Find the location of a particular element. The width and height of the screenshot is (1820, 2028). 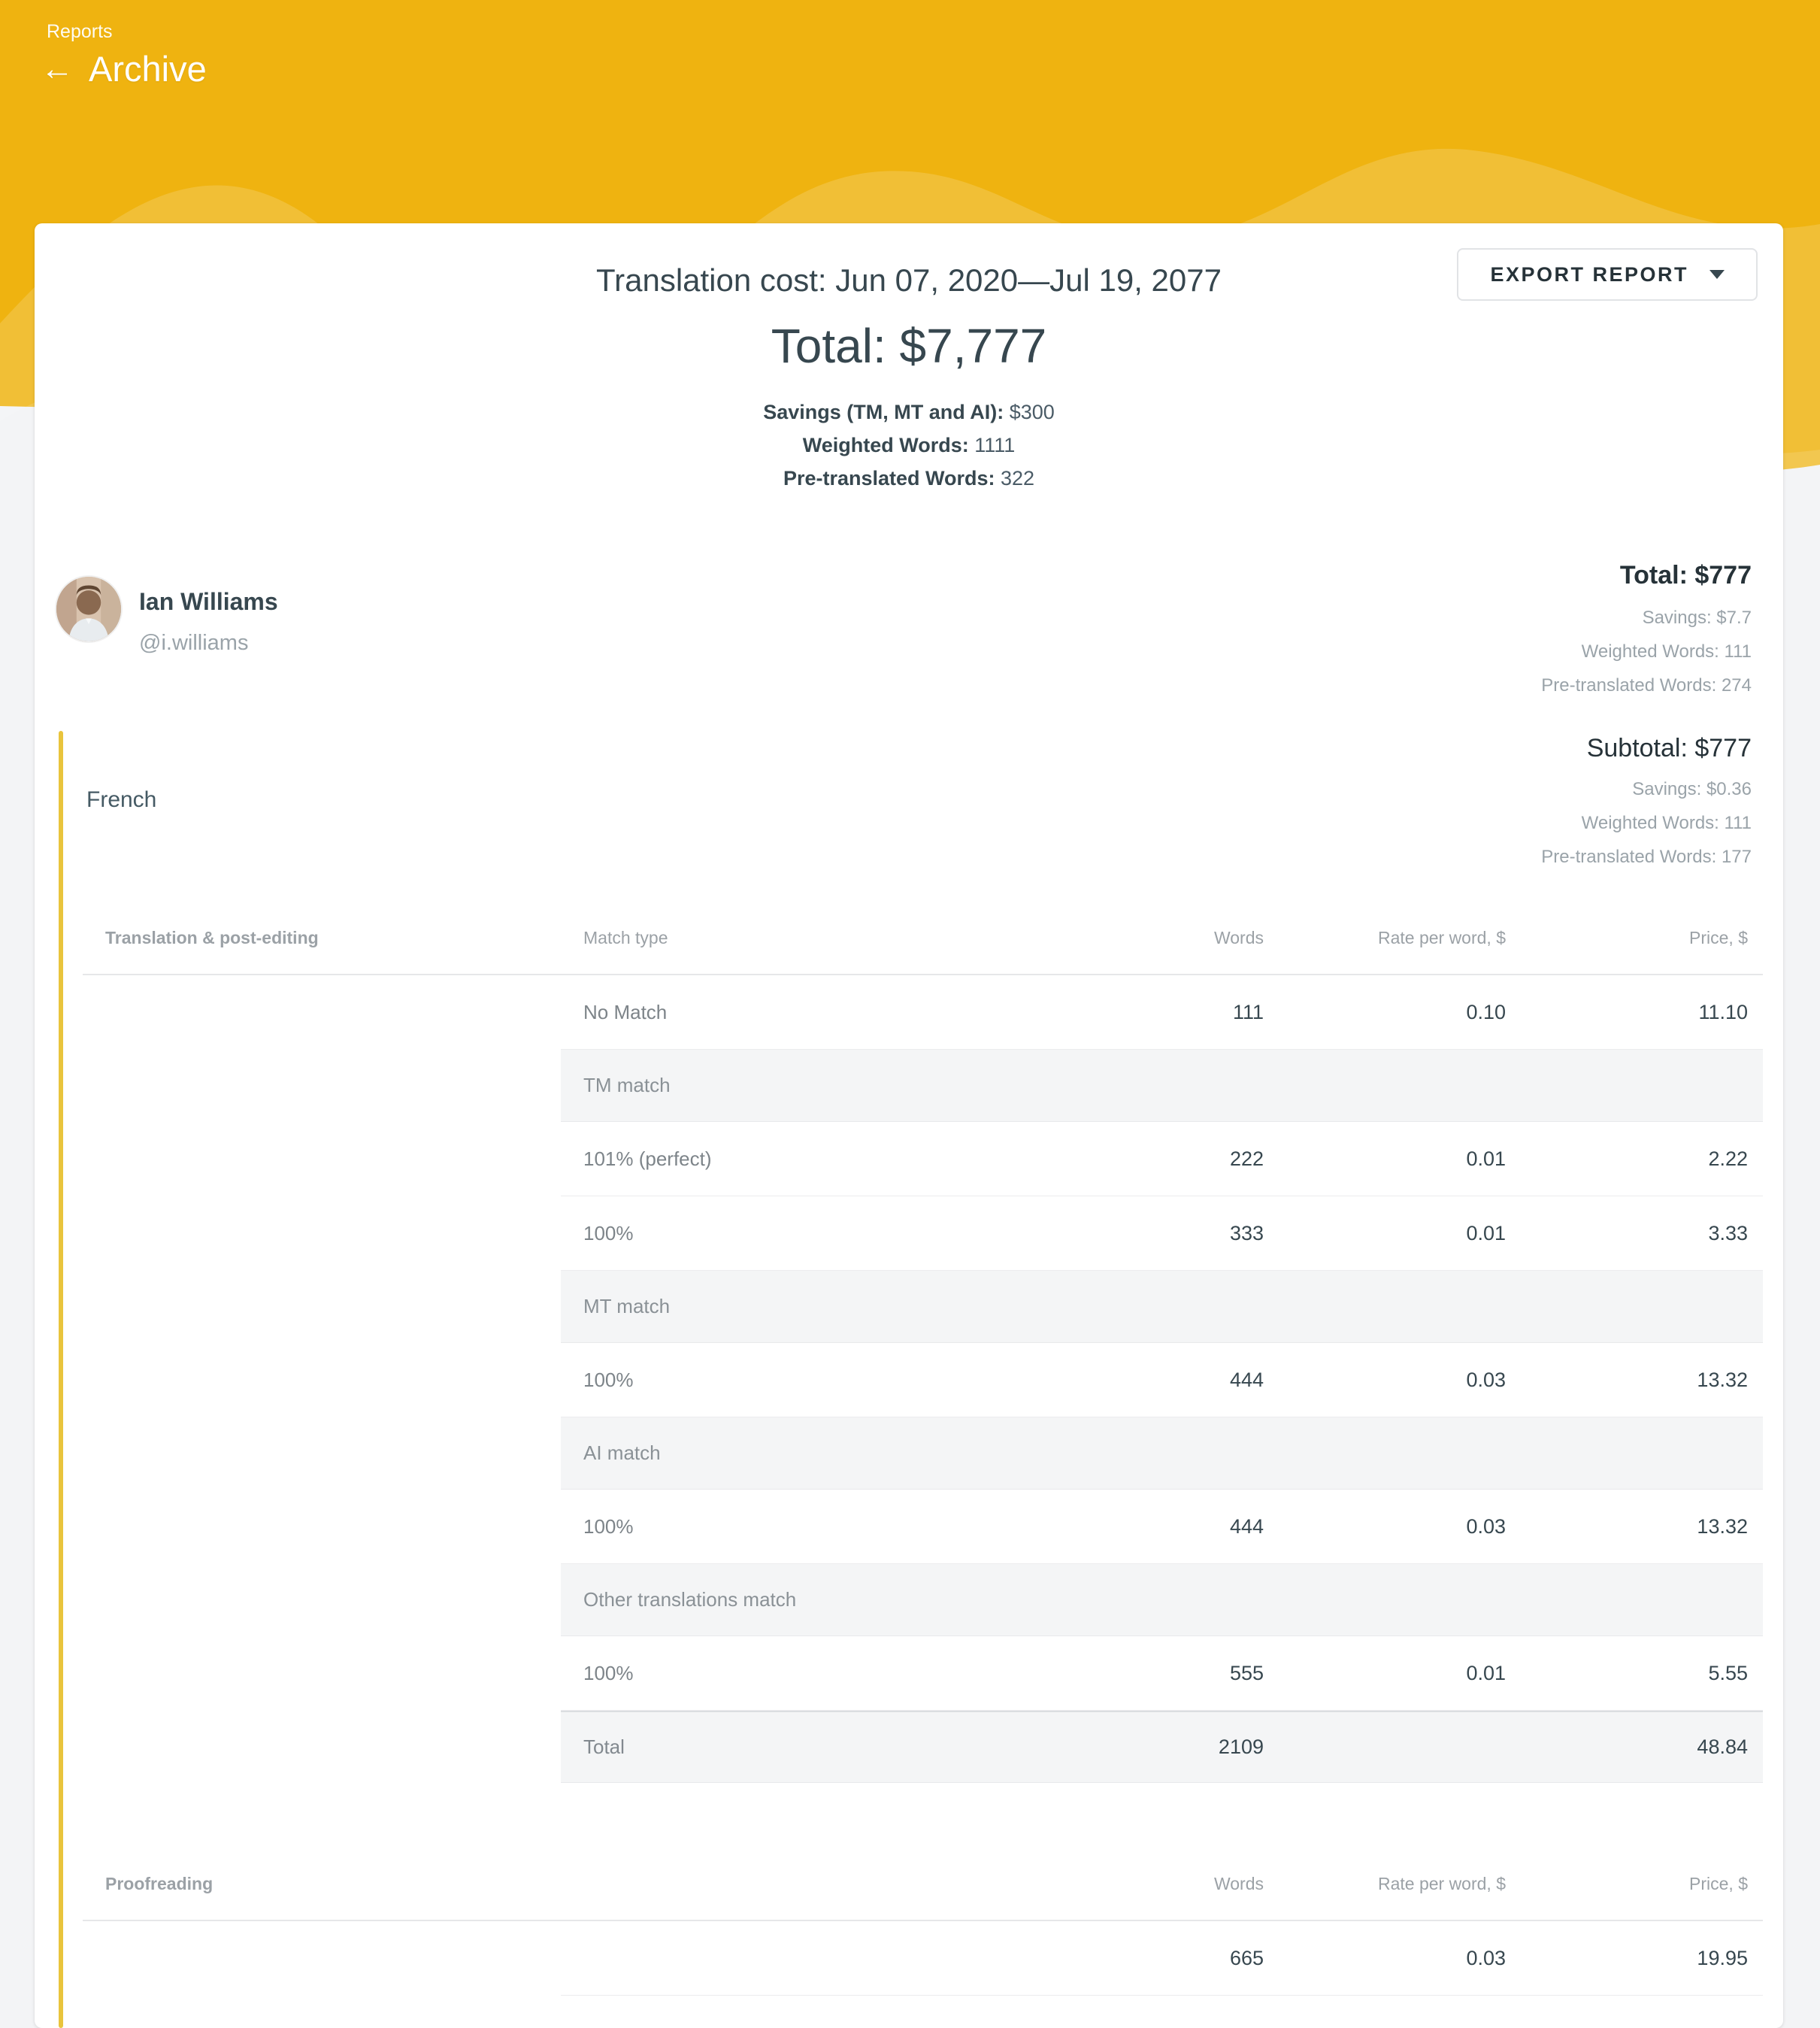

group-row: TM match is located at coordinates (1162, 1086).